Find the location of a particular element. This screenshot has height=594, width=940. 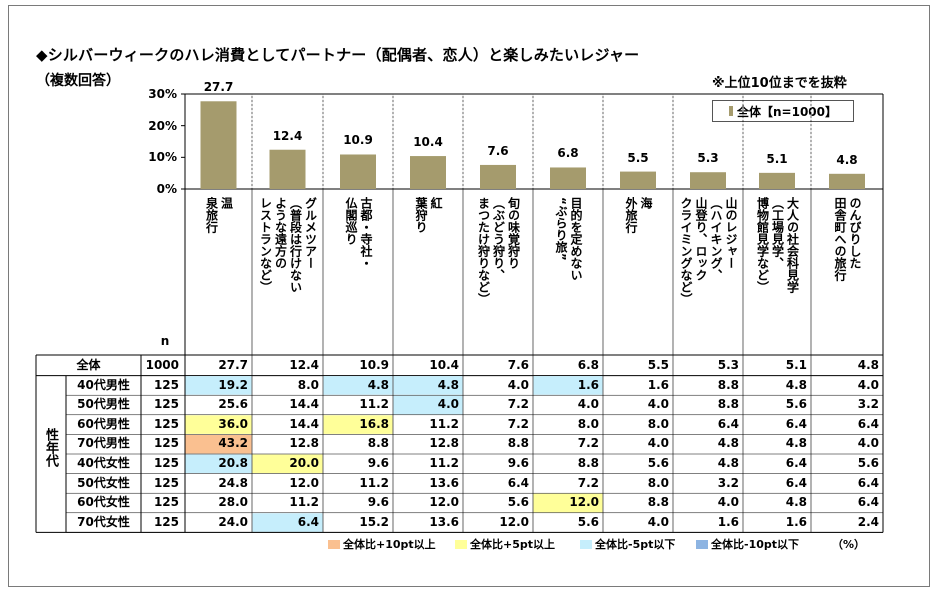

table-cell: 24.8 is located at coordinates (233, 482).